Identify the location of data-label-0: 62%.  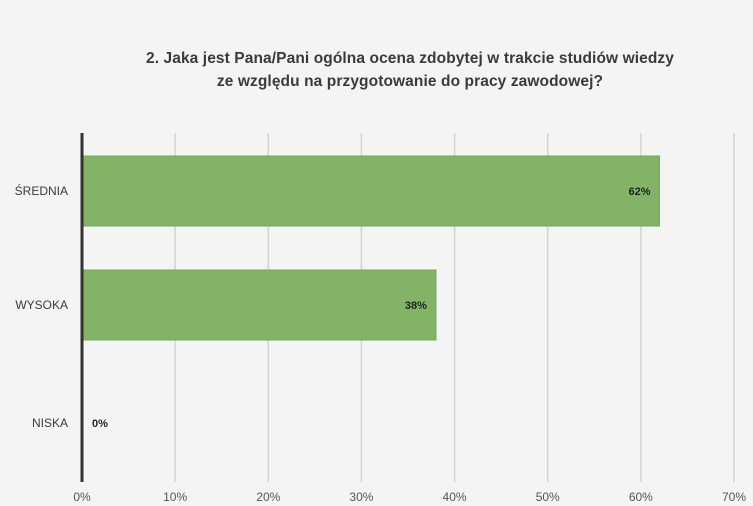
(639, 192).